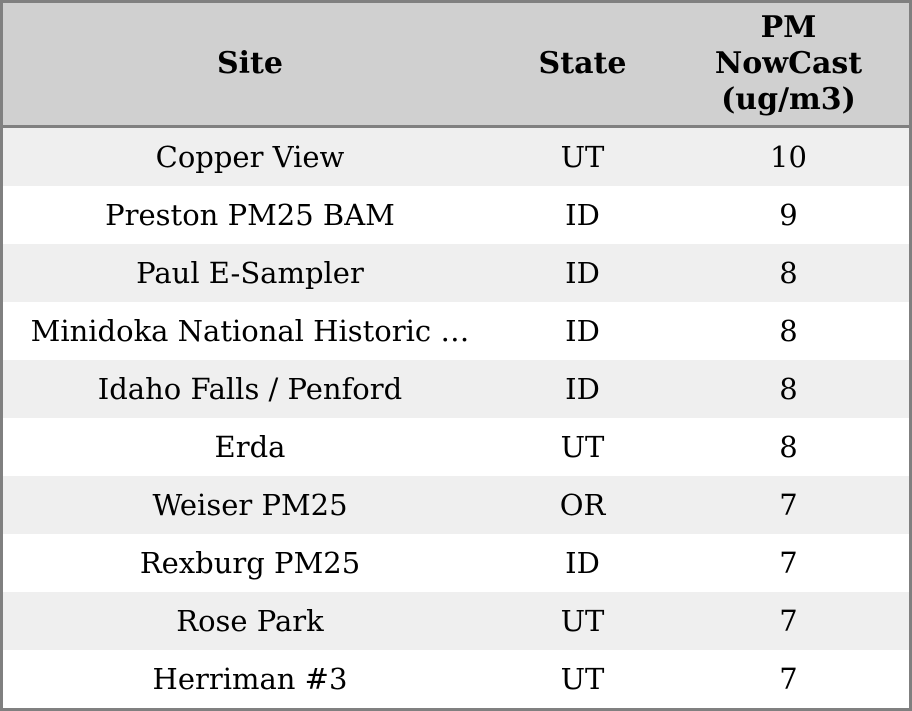 The width and height of the screenshot is (912, 711). Describe the element at coordinates (456, 215) in the screenshot. I see `table-row: Preston PM25 BAM ID 9` at that location.